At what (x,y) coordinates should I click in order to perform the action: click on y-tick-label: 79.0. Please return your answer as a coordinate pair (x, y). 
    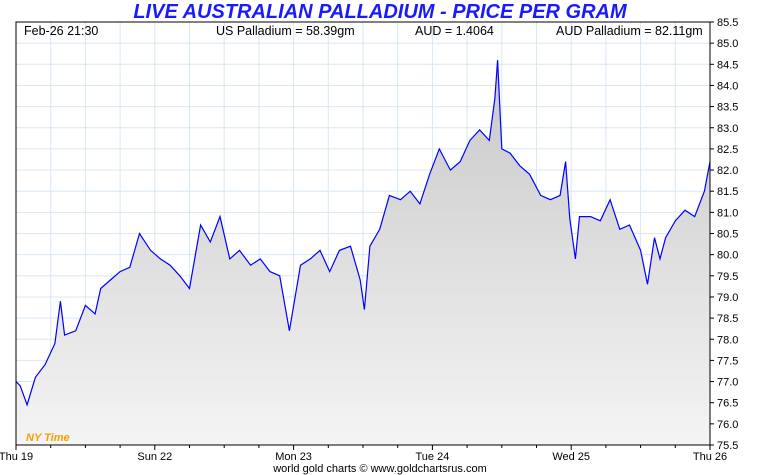
    Looking at the image, I should click on (727, 298).